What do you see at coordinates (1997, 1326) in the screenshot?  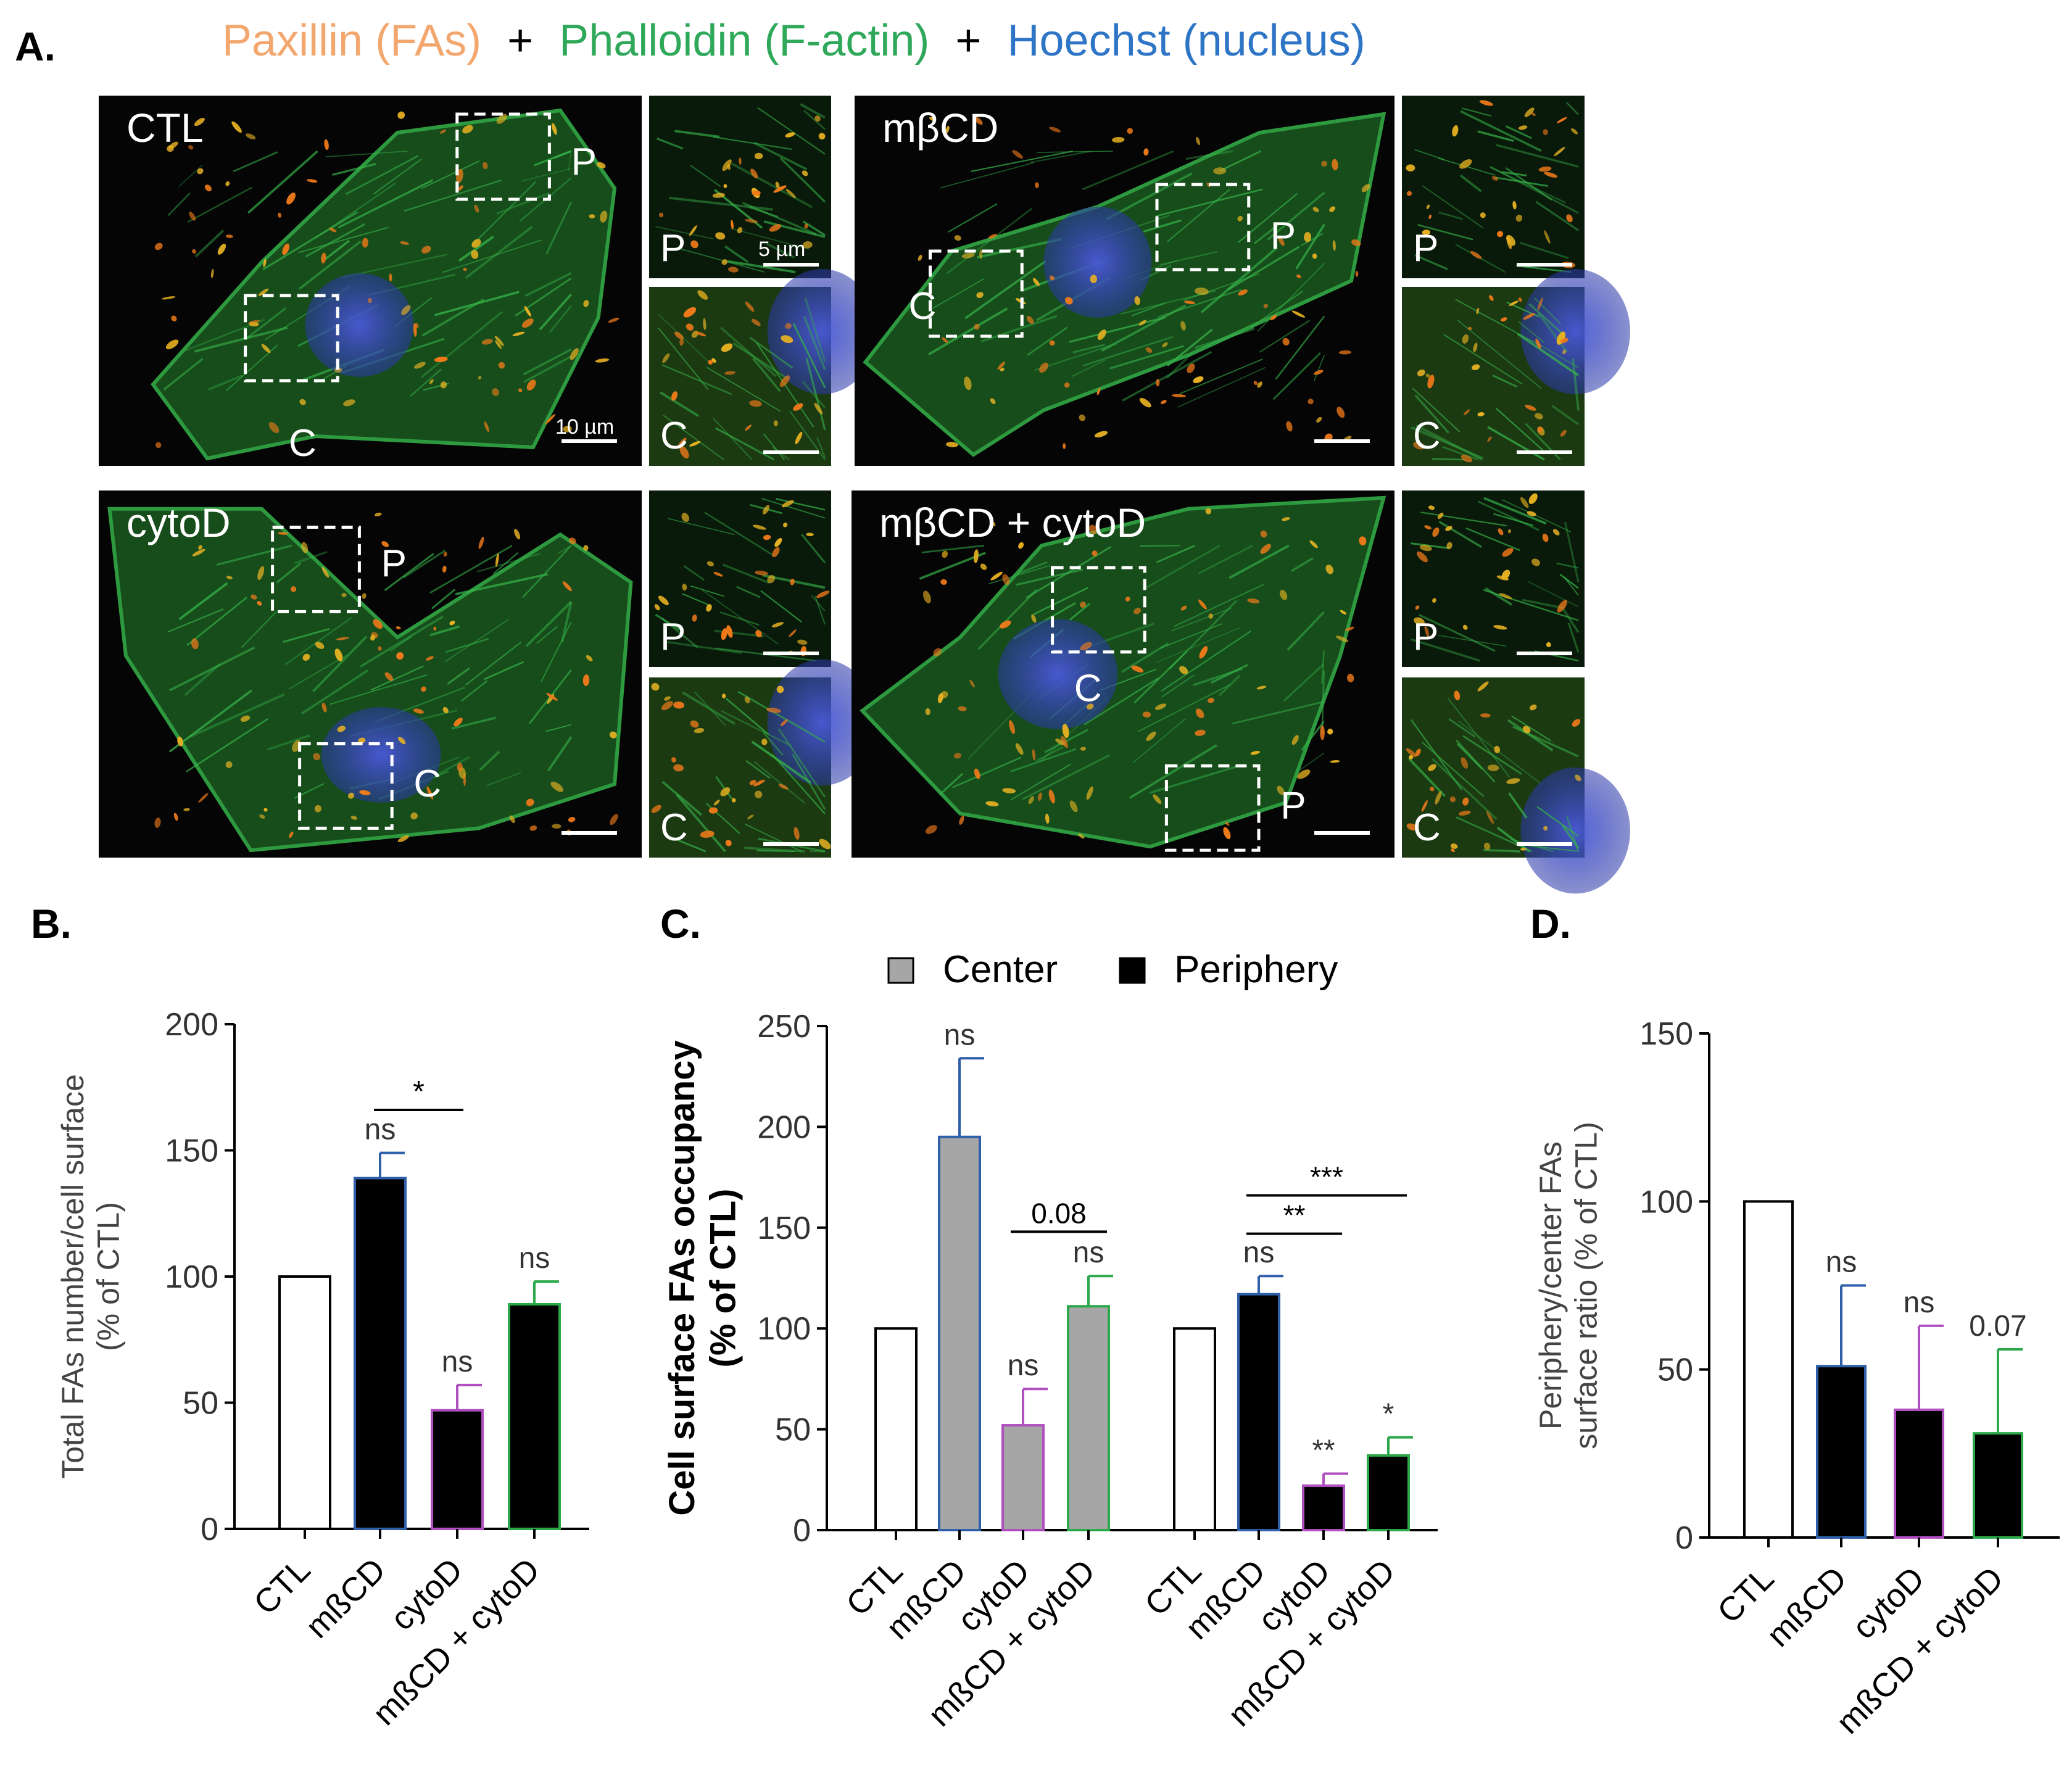 I see `significance-label: 0.07` at bounding box center [1997, 1326].